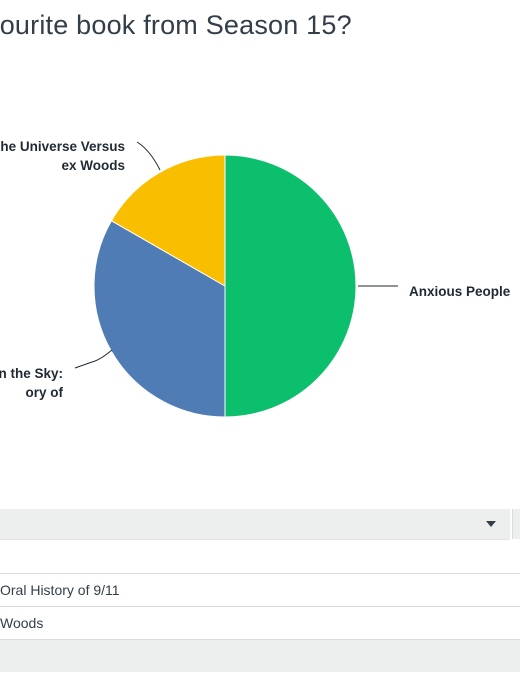 The width and height of the screenshot is (520, 694). I want to click on chevron-down-icon, so click(491, 524).